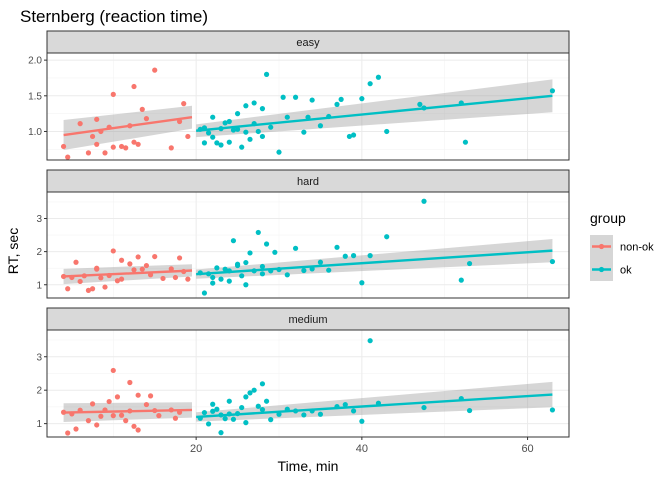 The width and height of the screenshot is (672, 485). Describe the element at coordinates (374, 406) in the screenshot. I see `fit-line-ok` at that location.